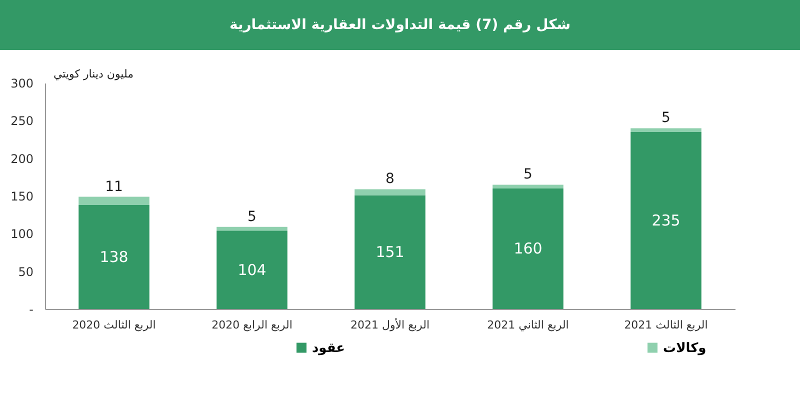 The height and width of the screenshot is (393, 800). Describe the element at coordinates (390, 179) in the screenshot. I see `data-label: 8` at that location.